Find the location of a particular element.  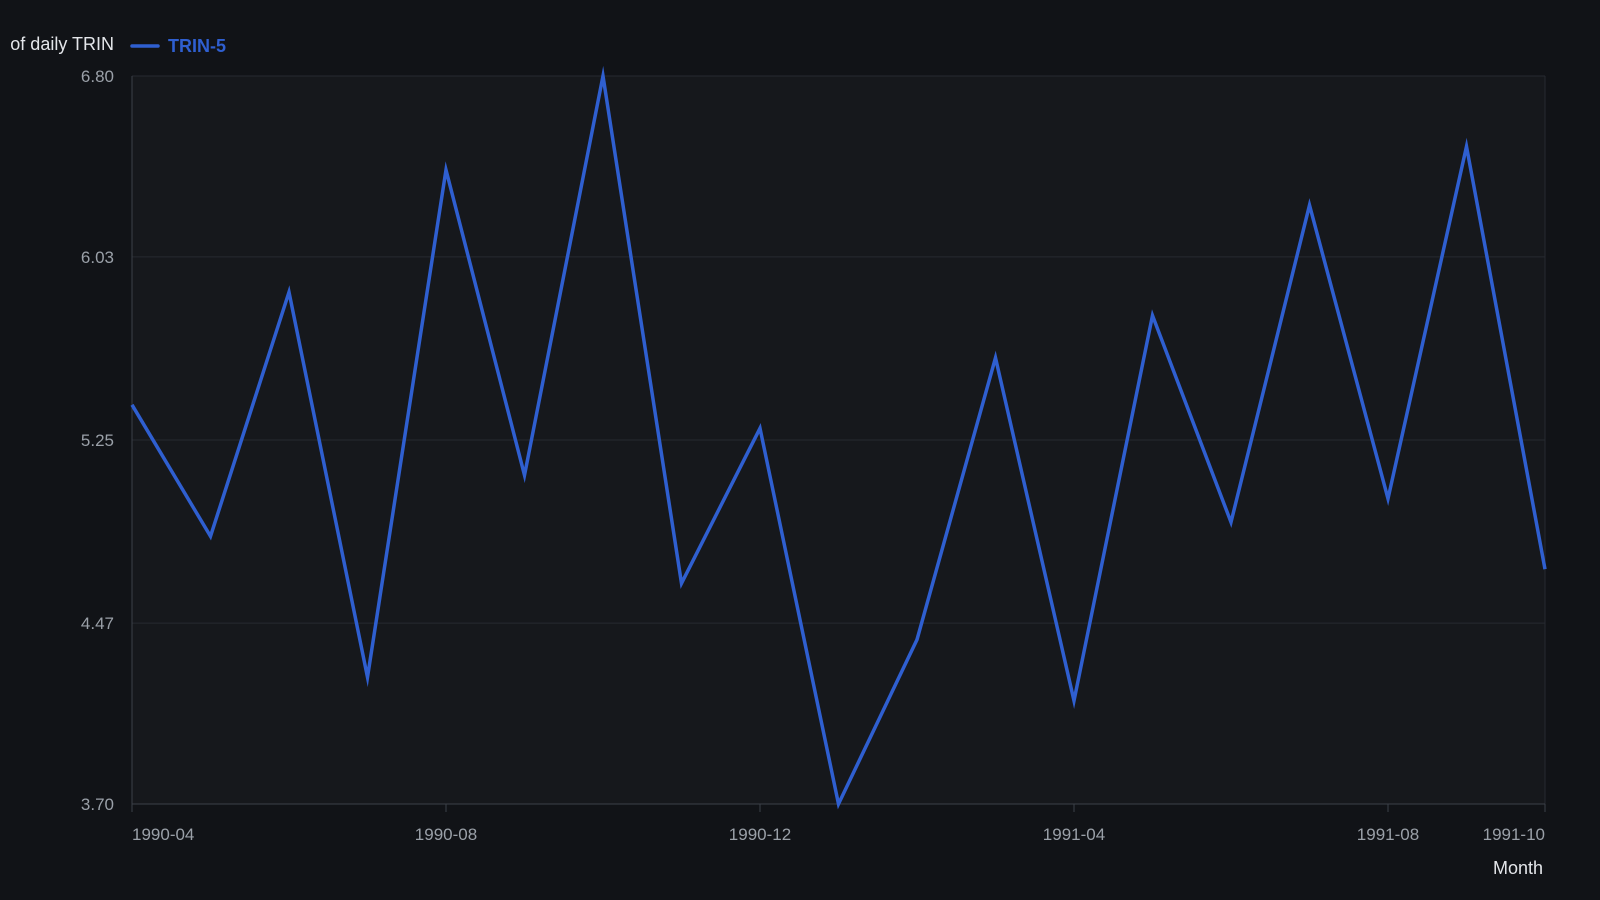

y-axis-title: of daily TRIN is located at coordinates (62, 44).